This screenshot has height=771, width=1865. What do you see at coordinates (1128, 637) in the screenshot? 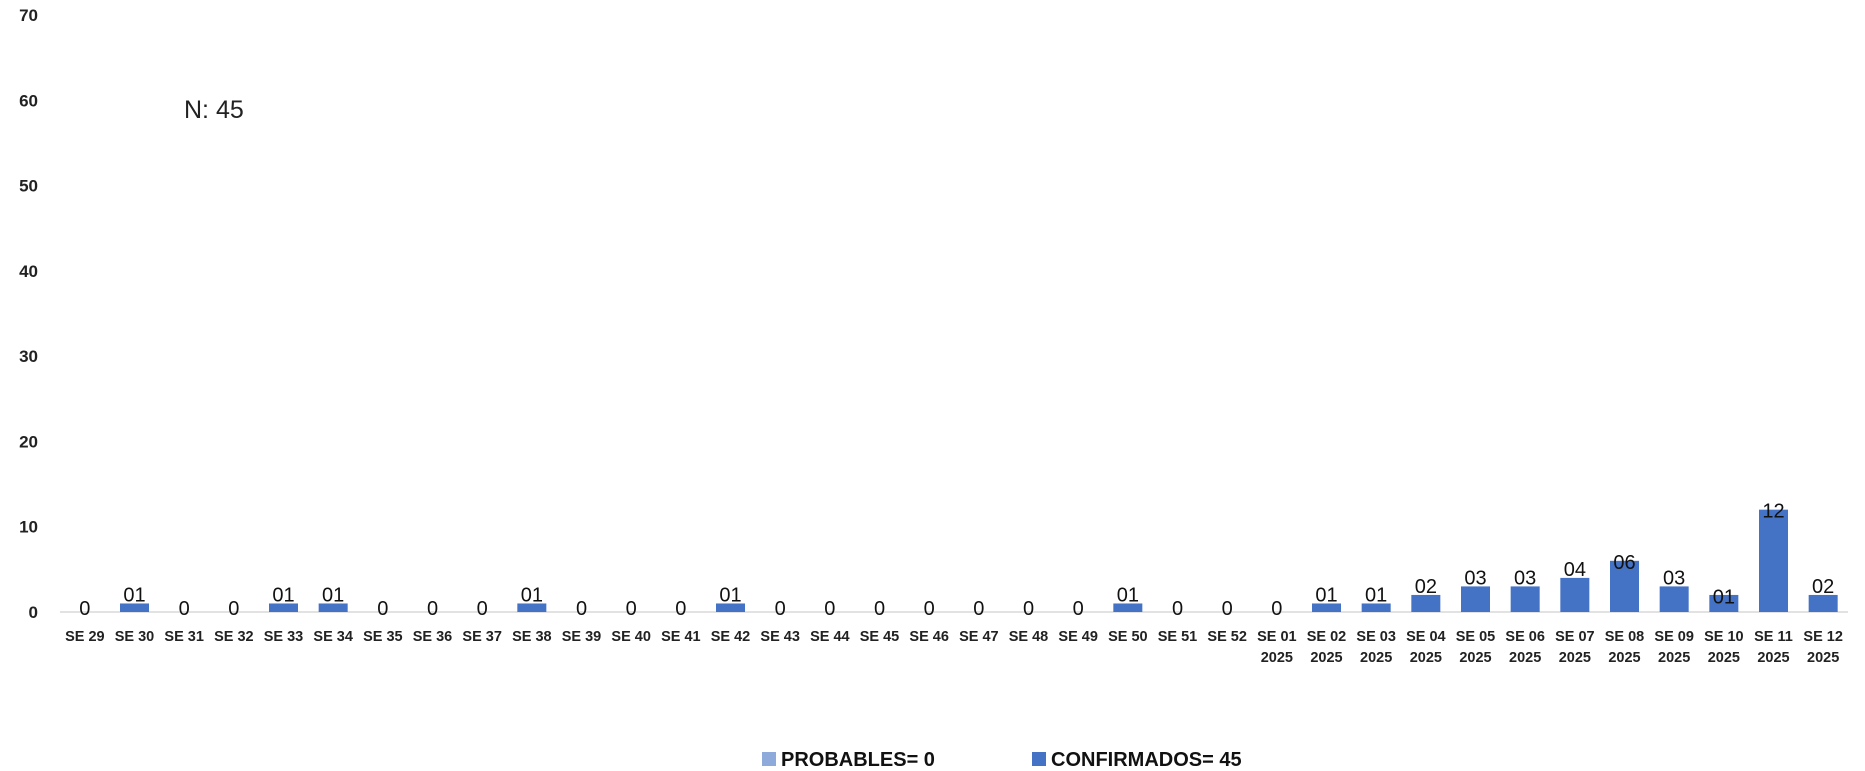
I see `x-tick-label: SE 50` at bounding box center [1128, 637].